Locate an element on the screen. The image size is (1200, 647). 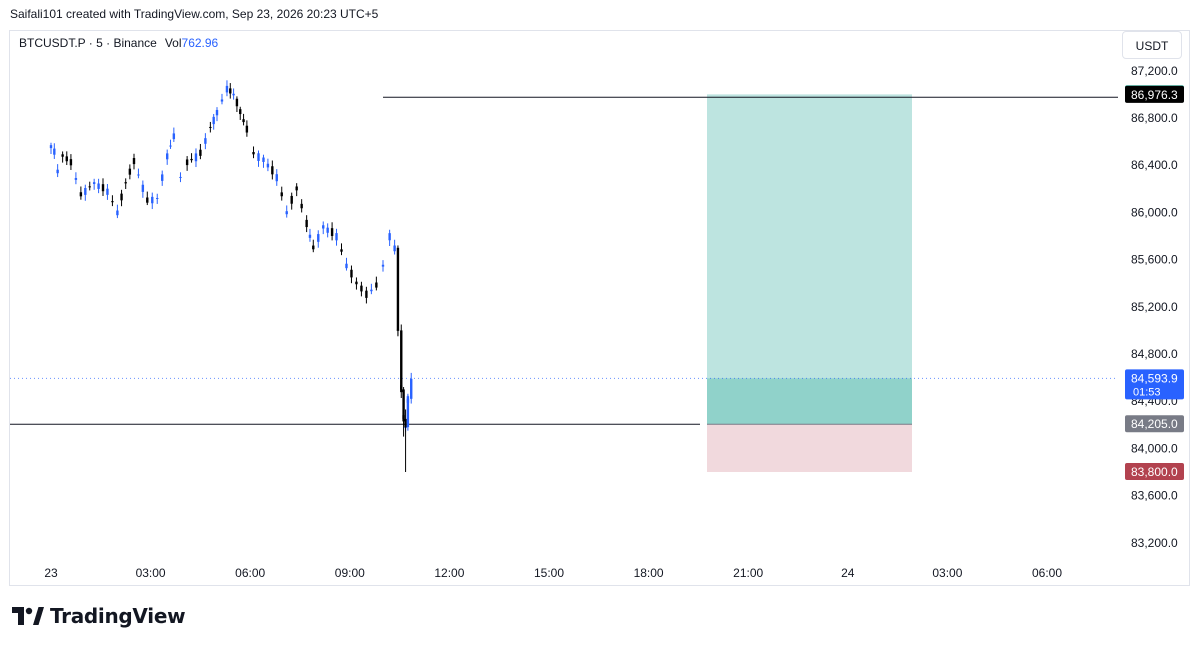
long-position-target-zone is located at coordinates (809, 259).